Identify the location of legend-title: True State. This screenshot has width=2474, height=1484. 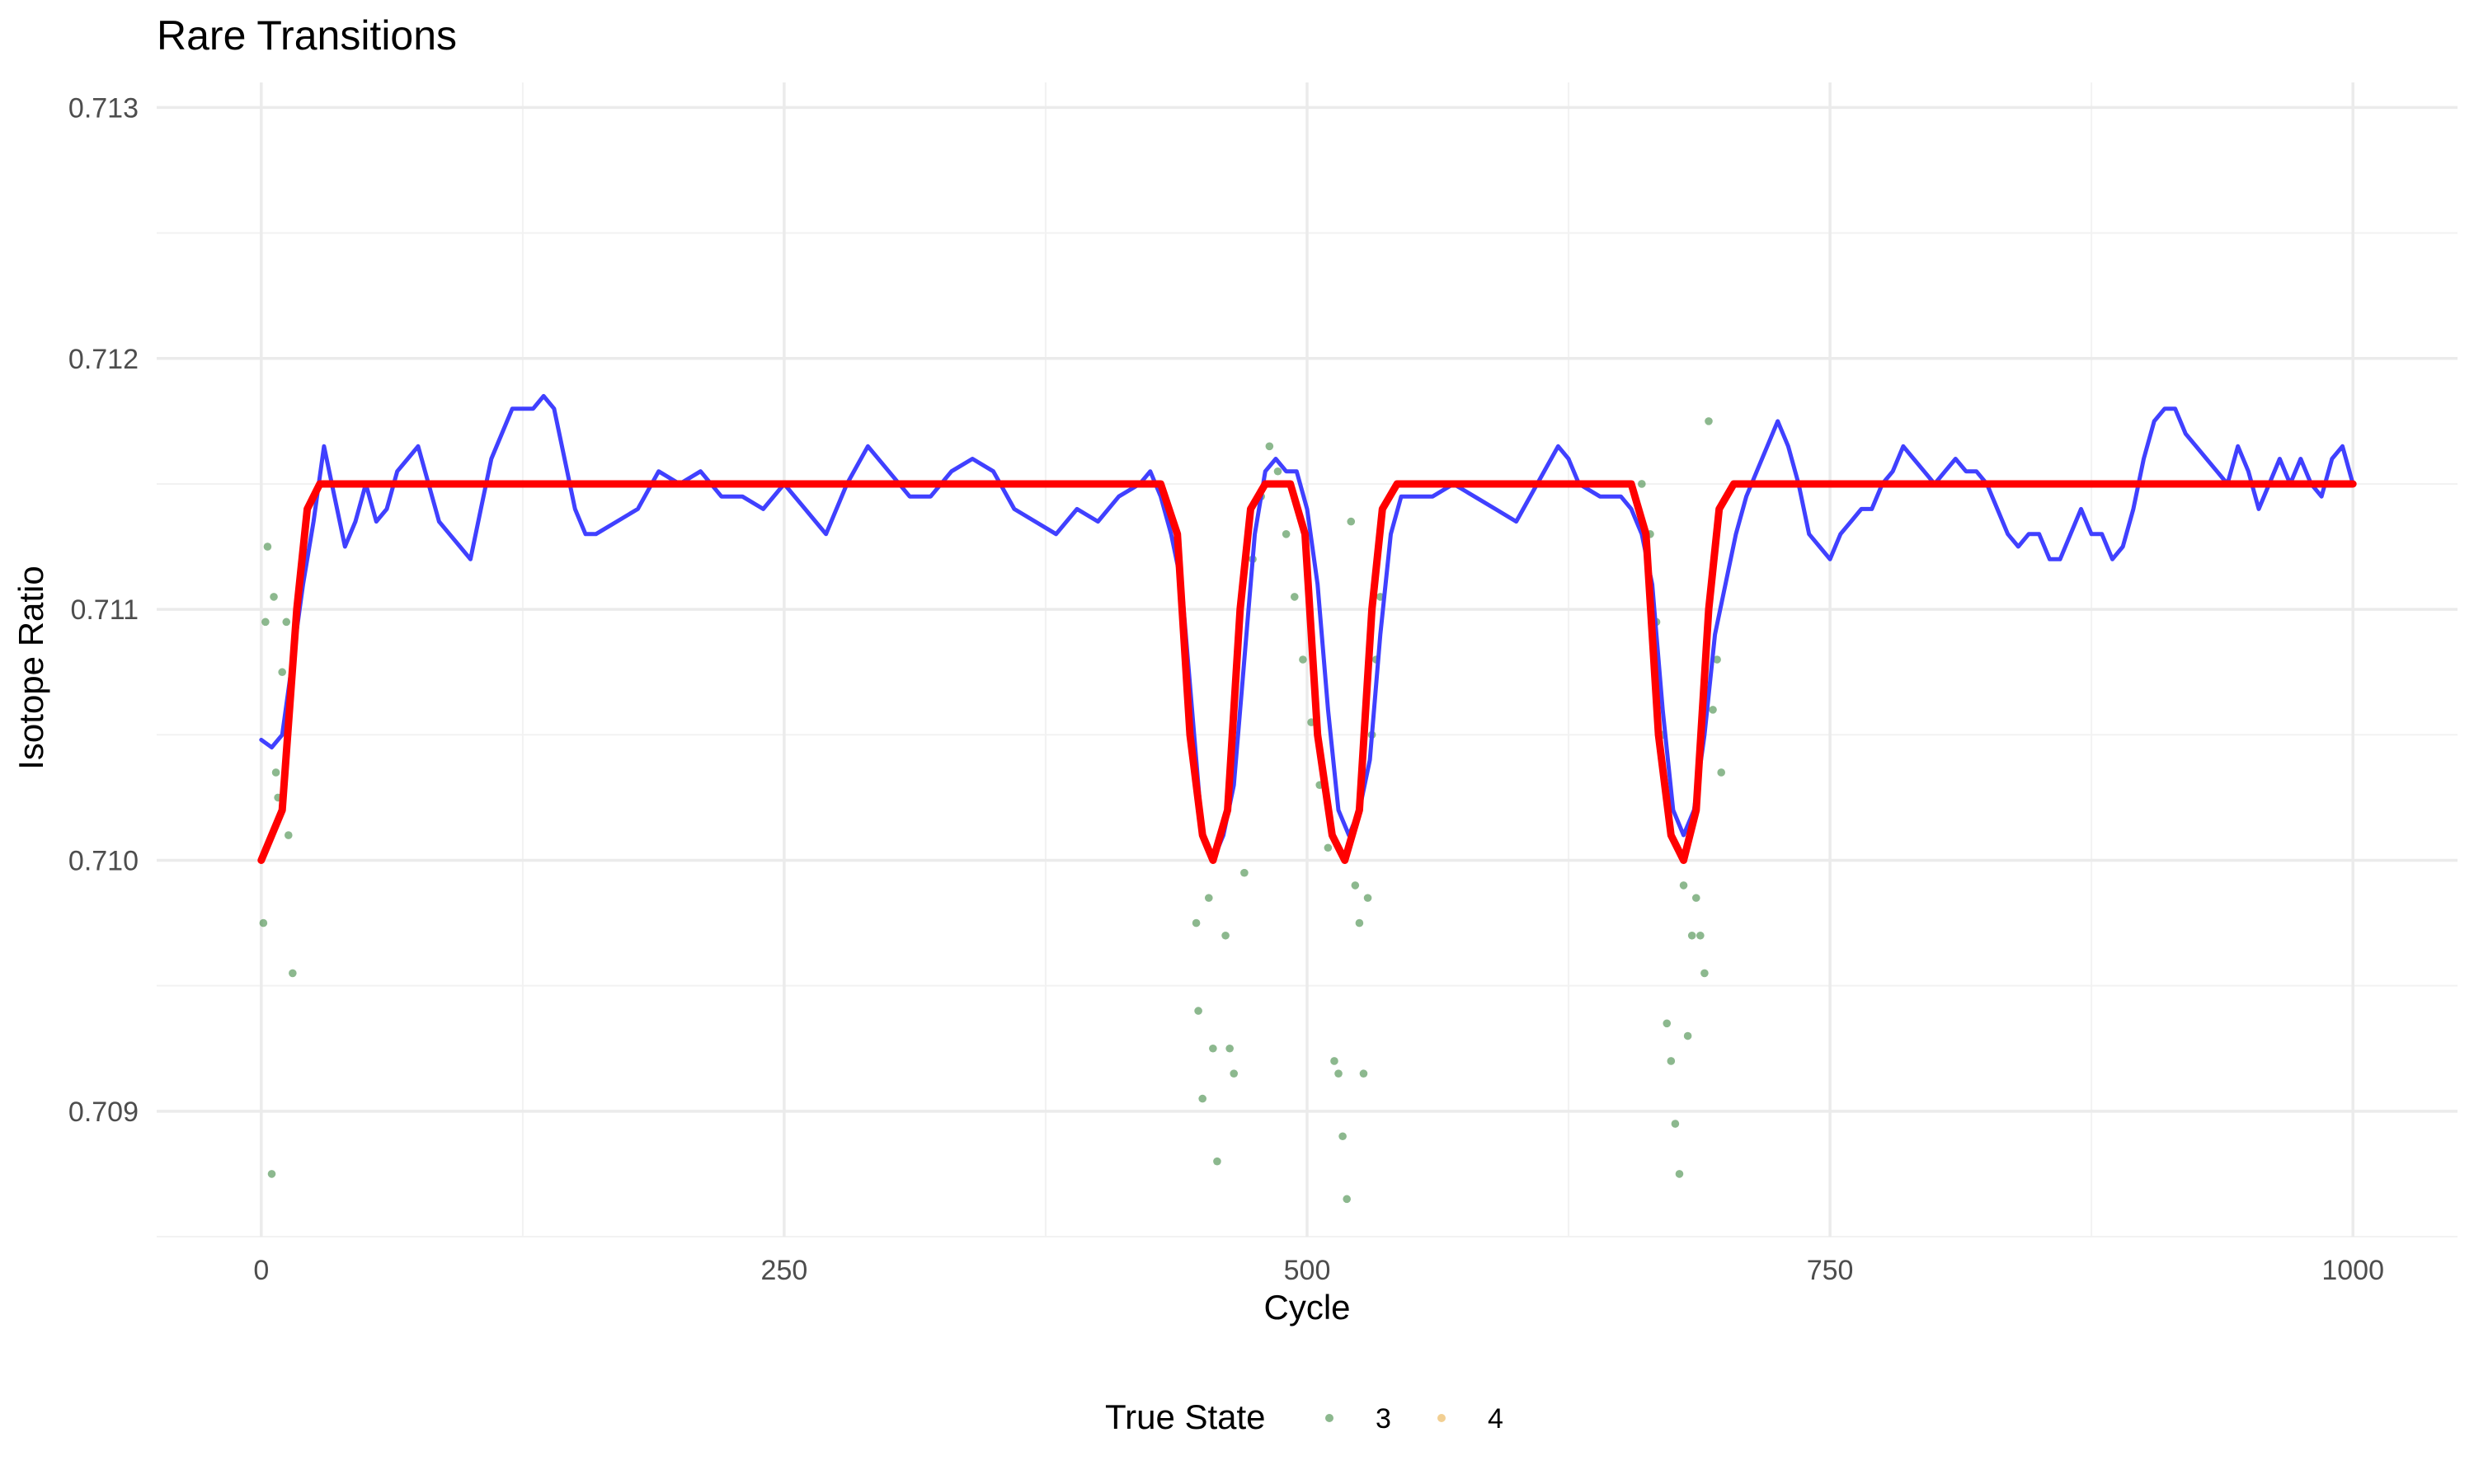
(1185, 1416).